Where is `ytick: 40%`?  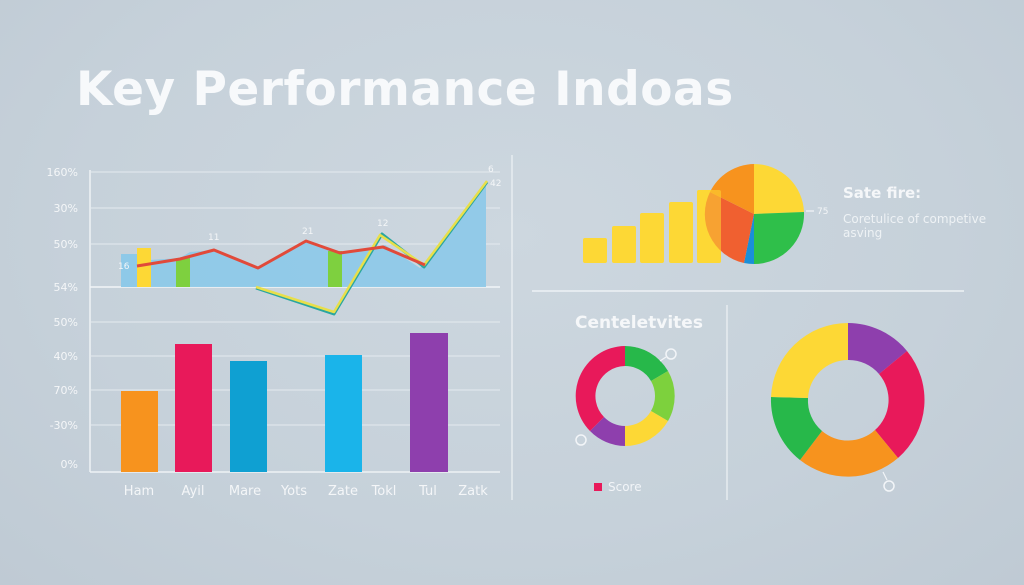
ytick: 40% is located at coordinates (66, 356).